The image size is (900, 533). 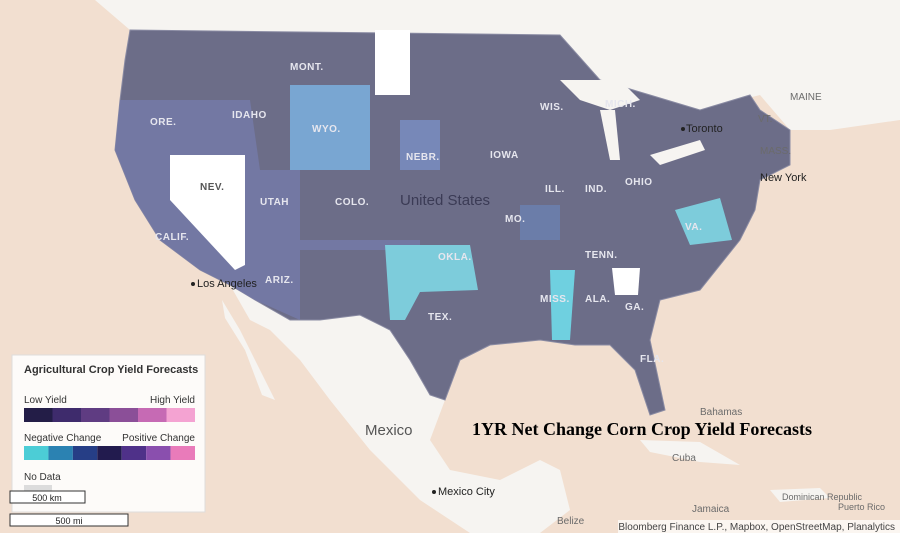 What do you see at coordinates (63, 438) in the screenshot?
I see `legend-label: Negative Change` at bounding box center [63, 438].